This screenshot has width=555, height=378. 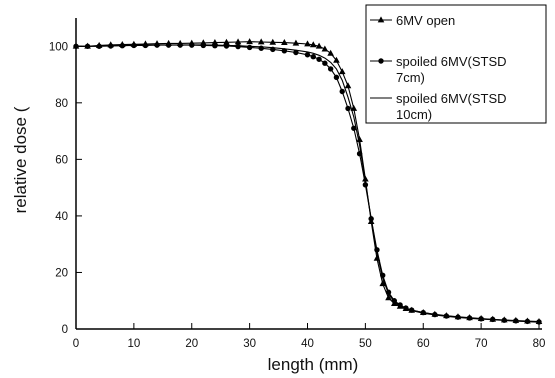 I want to click on x-axis-label: length (mm), so click(x=313, y=364).